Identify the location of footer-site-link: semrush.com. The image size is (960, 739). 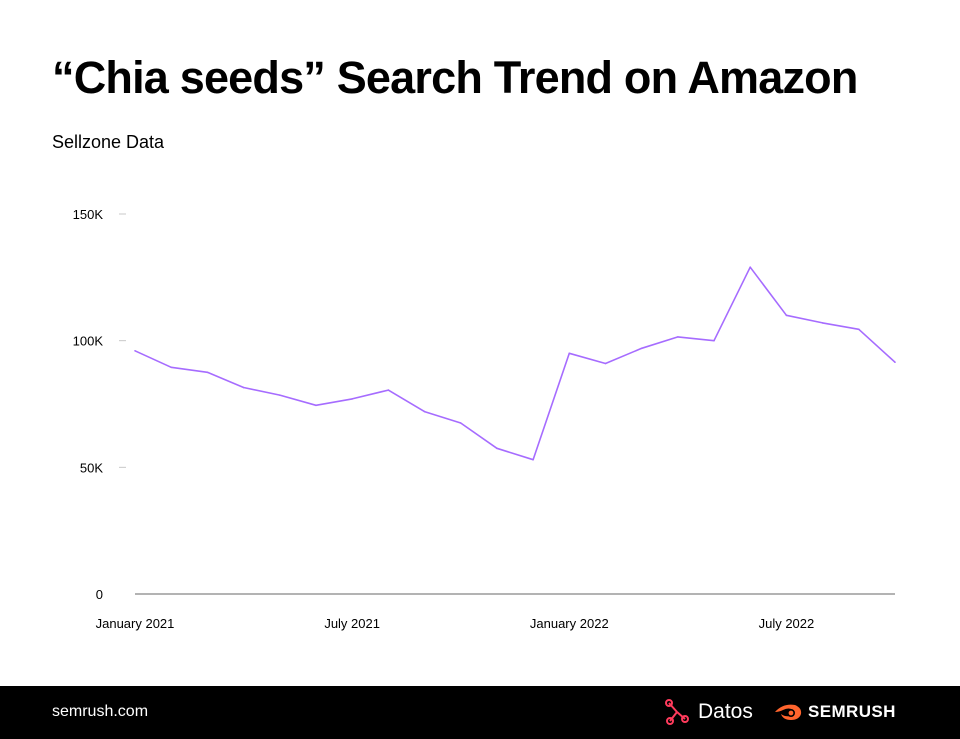
(100, 711).